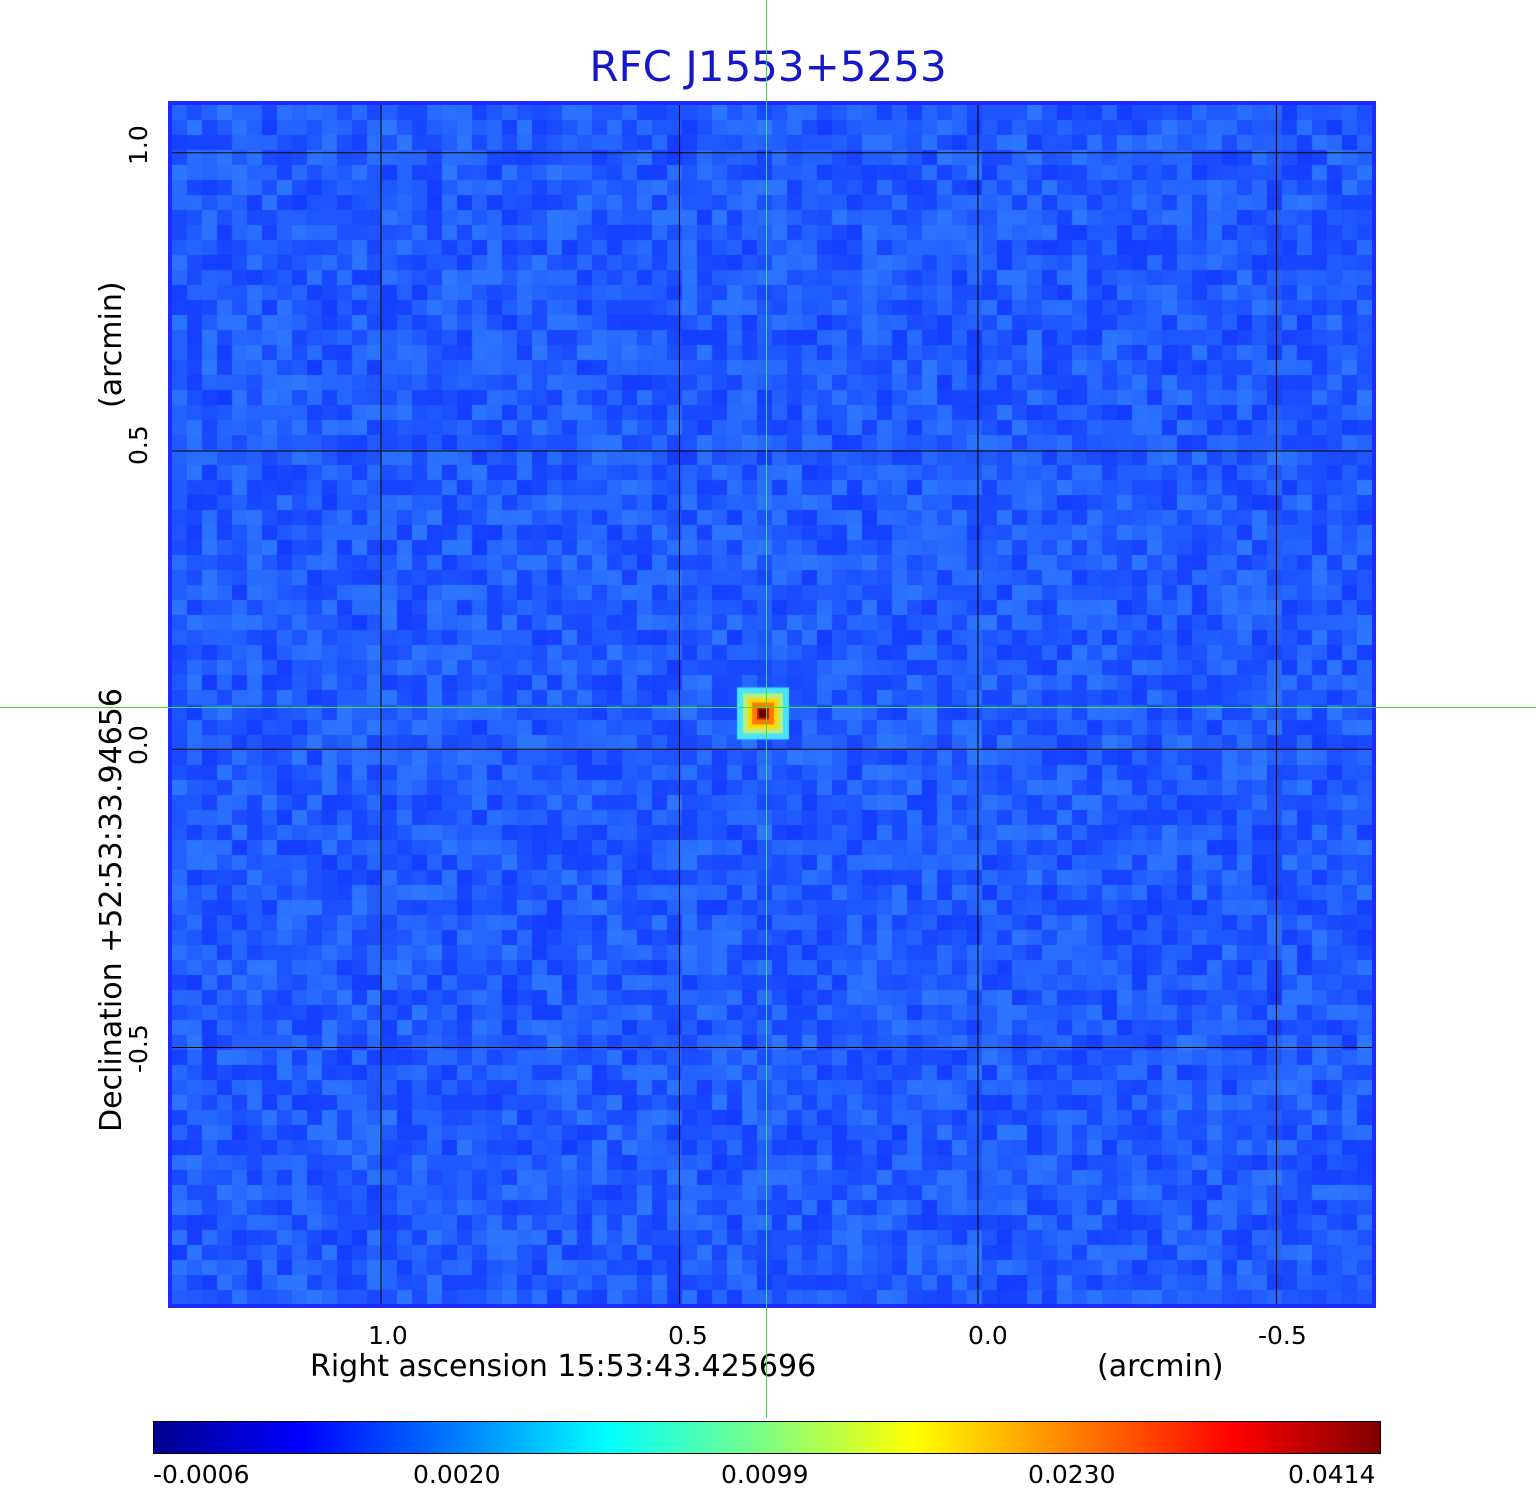 The height and width of the screenshot is (1511, 1536). I want to click on x-tick-label: -0.5, so click(1282, 1335).